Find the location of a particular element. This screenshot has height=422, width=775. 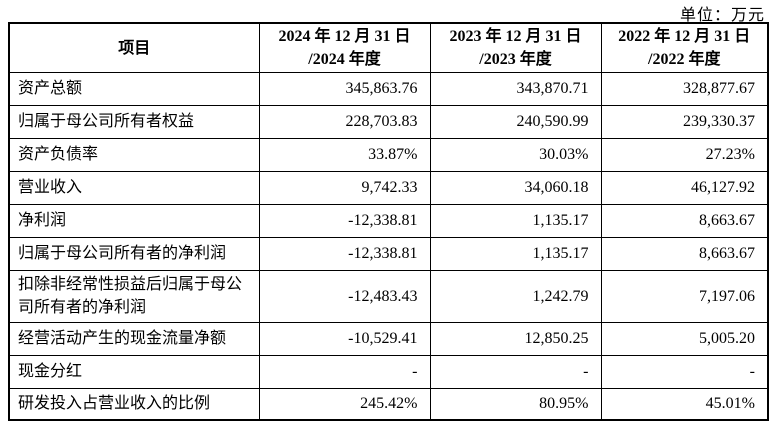

row-label: 归属于母公司所有者权益 is located at coordinates (134, 122).